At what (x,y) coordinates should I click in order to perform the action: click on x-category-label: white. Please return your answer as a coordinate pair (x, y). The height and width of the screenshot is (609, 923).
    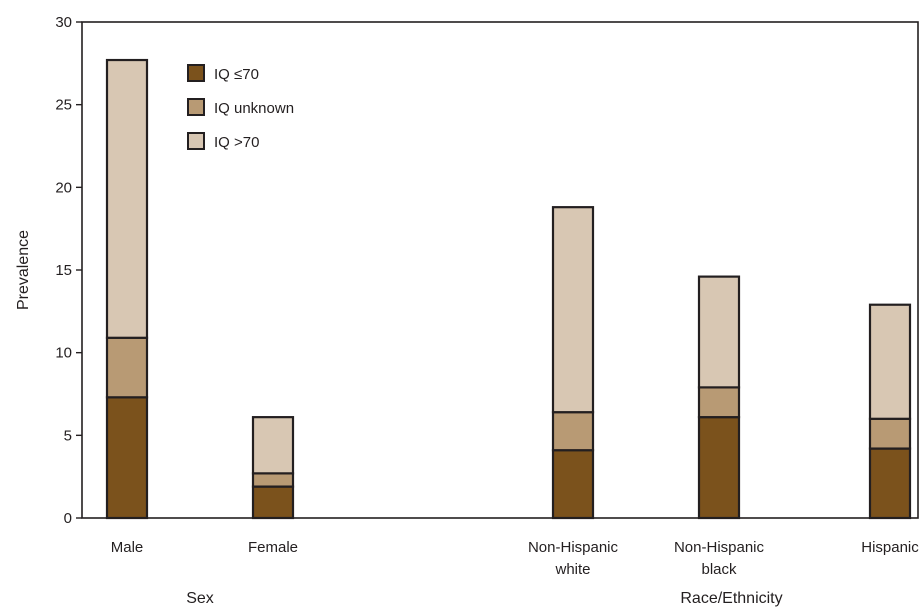
    Looking at the image, I should click on (572, 569).